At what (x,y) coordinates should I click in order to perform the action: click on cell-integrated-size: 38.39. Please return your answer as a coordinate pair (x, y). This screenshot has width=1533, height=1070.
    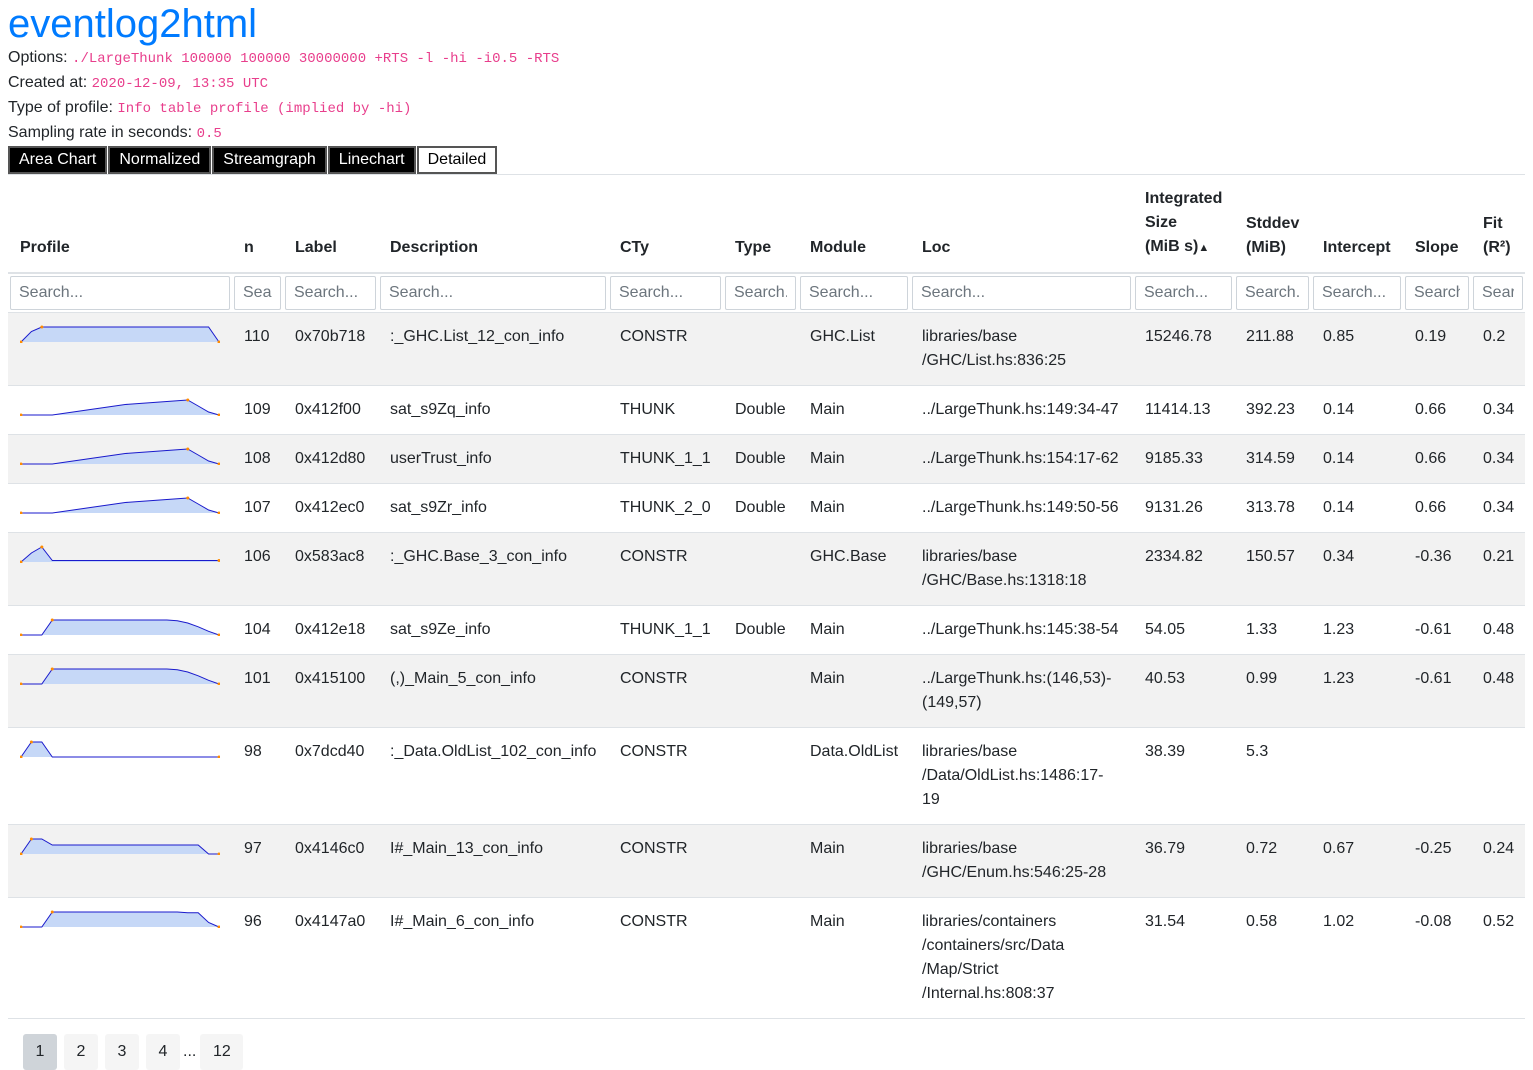
    Looking at the image, I should click on (1183, 776).